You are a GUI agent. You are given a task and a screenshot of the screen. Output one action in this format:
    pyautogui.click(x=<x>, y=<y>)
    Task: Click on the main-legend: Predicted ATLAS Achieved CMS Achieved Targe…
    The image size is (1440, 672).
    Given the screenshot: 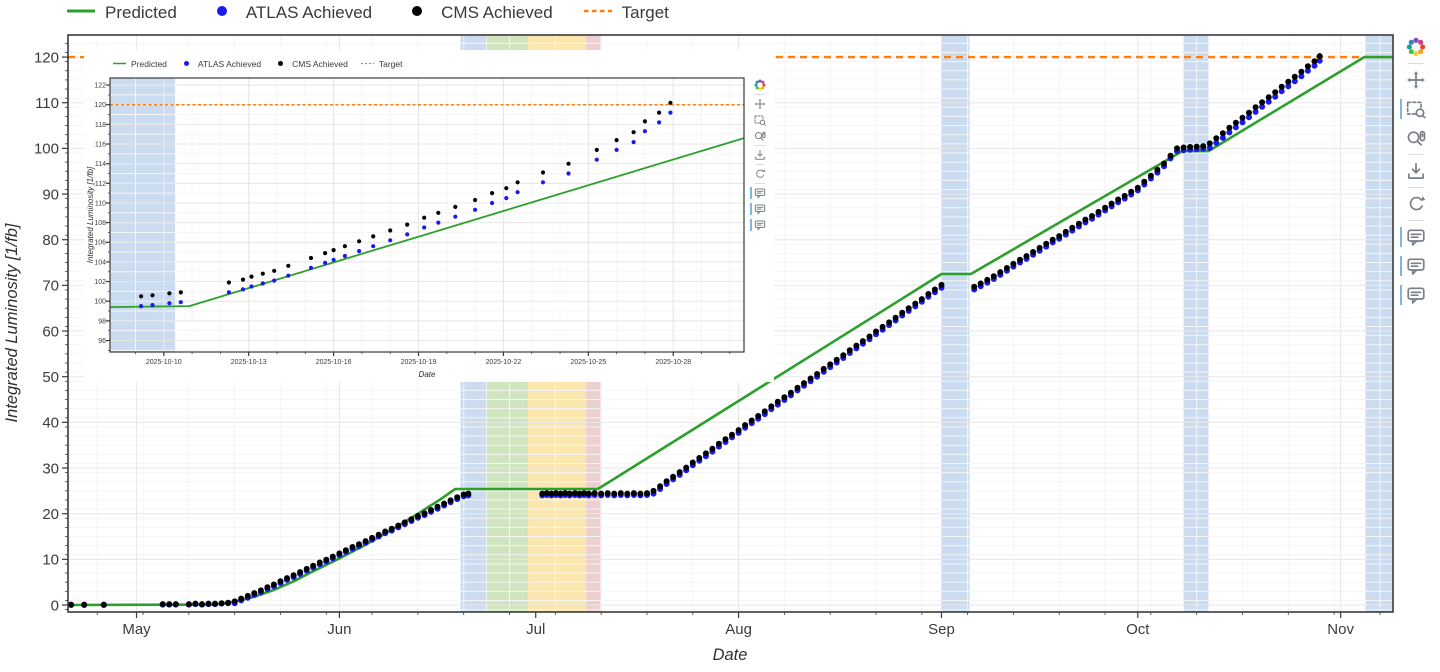 What is the action you would take?
    pyautogui.click(x=367, y=13)
    